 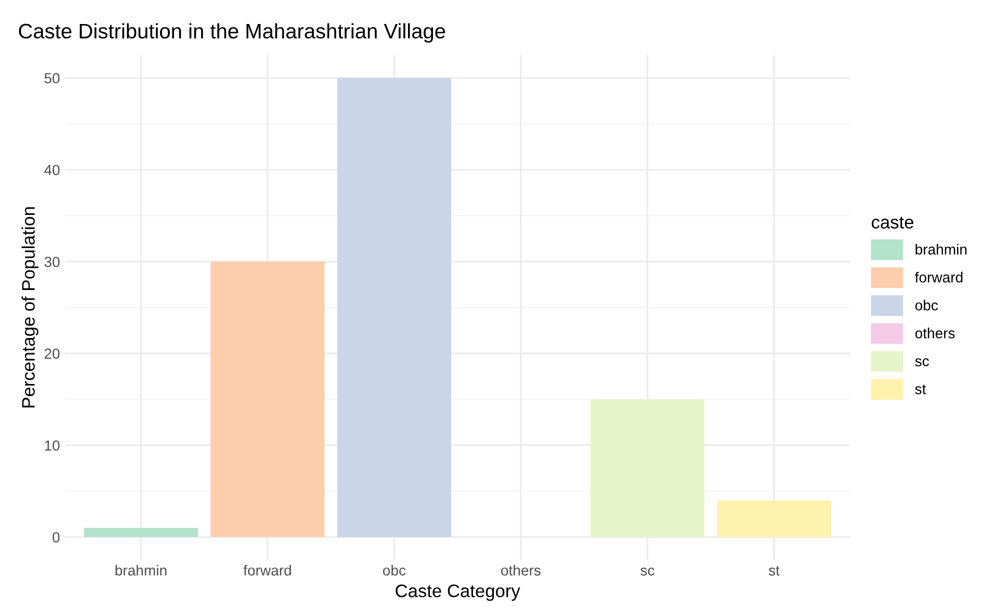 What do you see at coordinates (56, 537) in the screenshot?
I see `y-tick-label: 0` at bounding box center [56, 537].